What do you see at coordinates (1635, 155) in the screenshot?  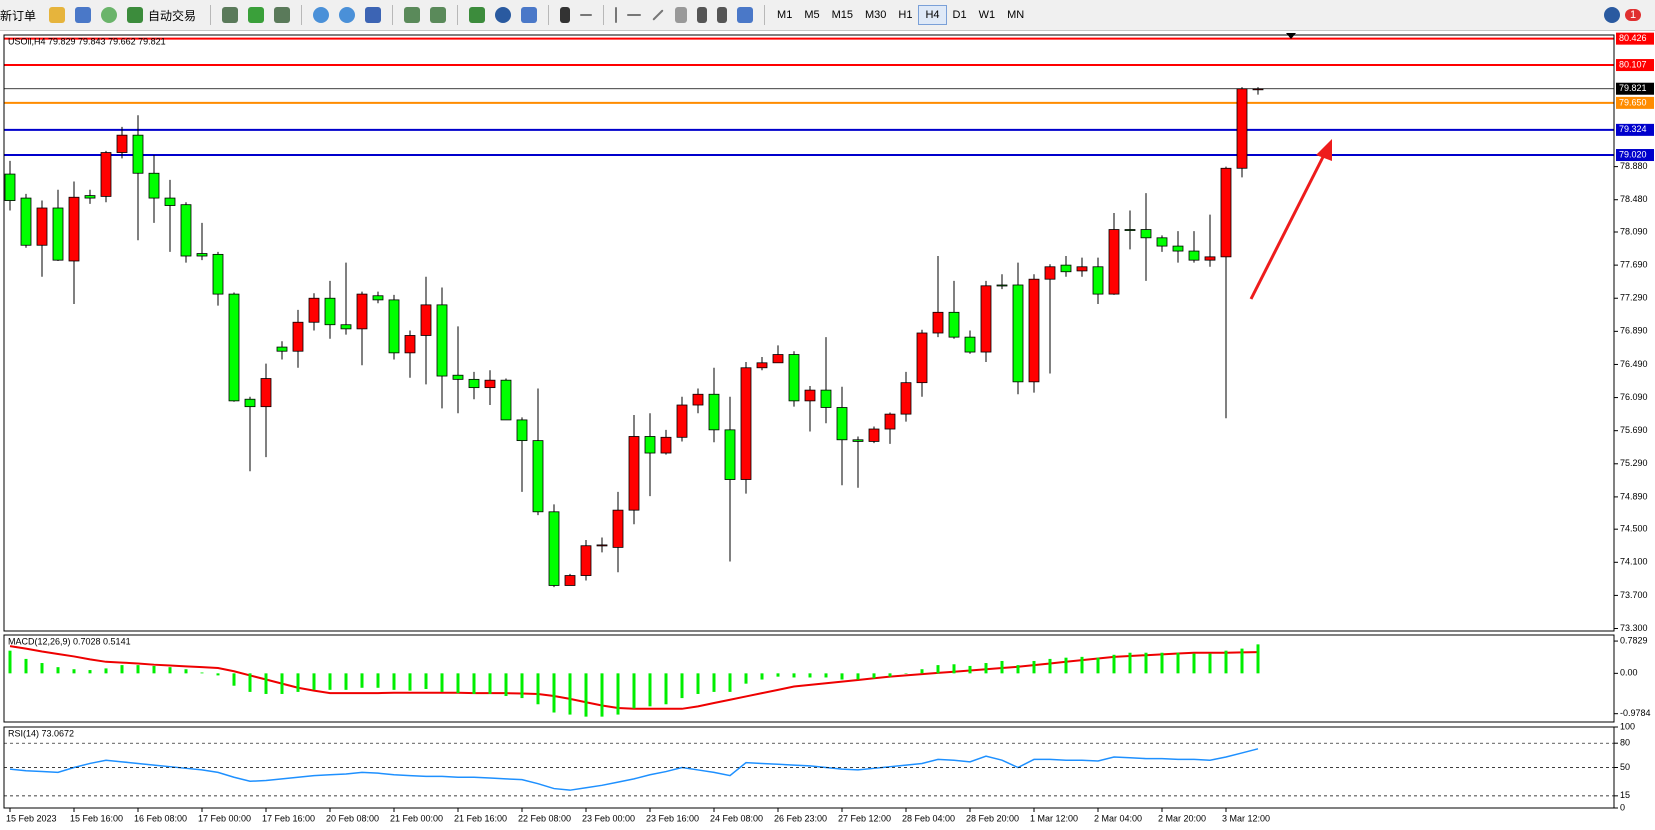 I see `price-label: 79.020` at bounding box center [1635, 155].